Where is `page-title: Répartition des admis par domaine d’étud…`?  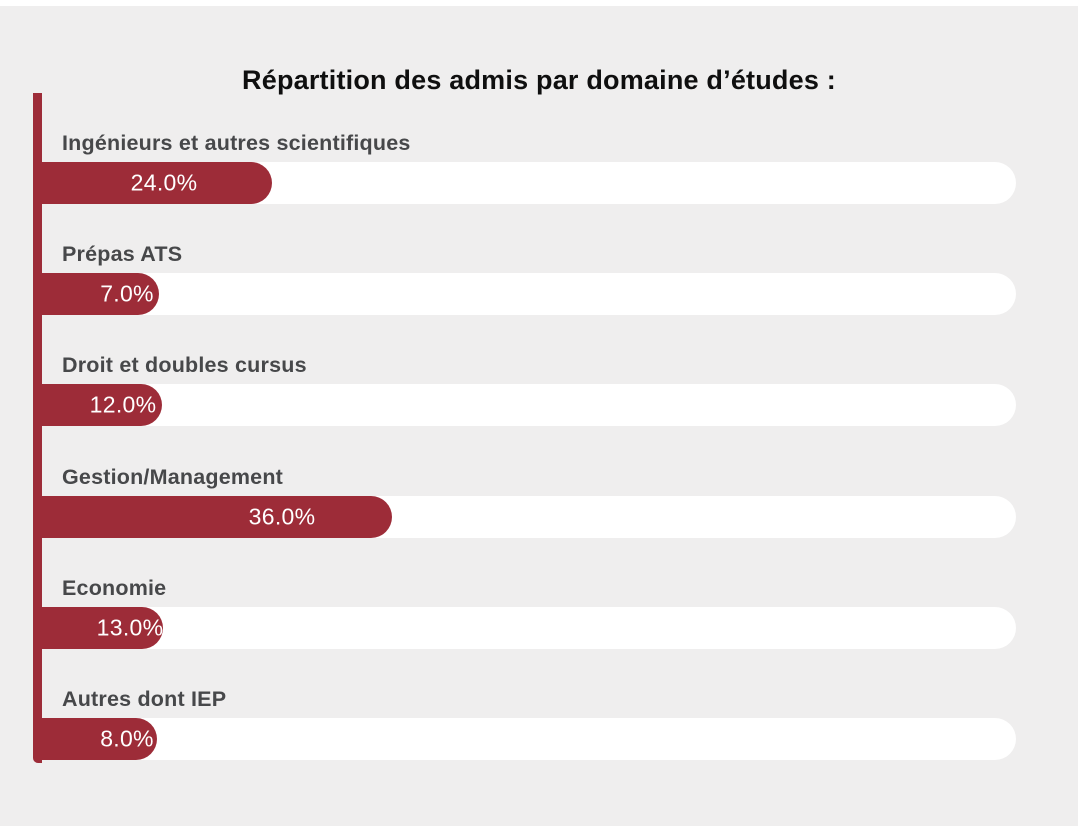 page-title: Répartition des admis par domaine d’étud… is located at coordinates (539, 80).